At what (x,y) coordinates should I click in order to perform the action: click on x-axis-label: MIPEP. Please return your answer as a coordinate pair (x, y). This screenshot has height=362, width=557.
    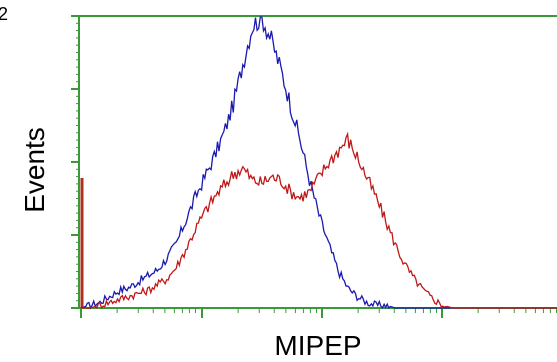
    Looking at the image, I should click on (317, 345).